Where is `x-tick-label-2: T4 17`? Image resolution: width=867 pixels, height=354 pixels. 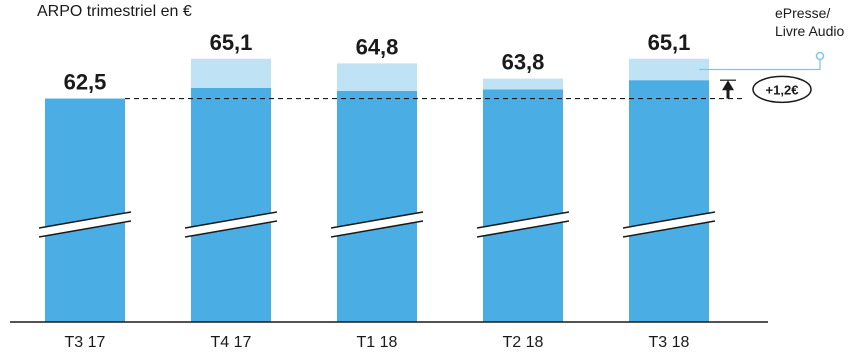
x-tick-label-2: T4 17 is located at coordinates (231, 342).